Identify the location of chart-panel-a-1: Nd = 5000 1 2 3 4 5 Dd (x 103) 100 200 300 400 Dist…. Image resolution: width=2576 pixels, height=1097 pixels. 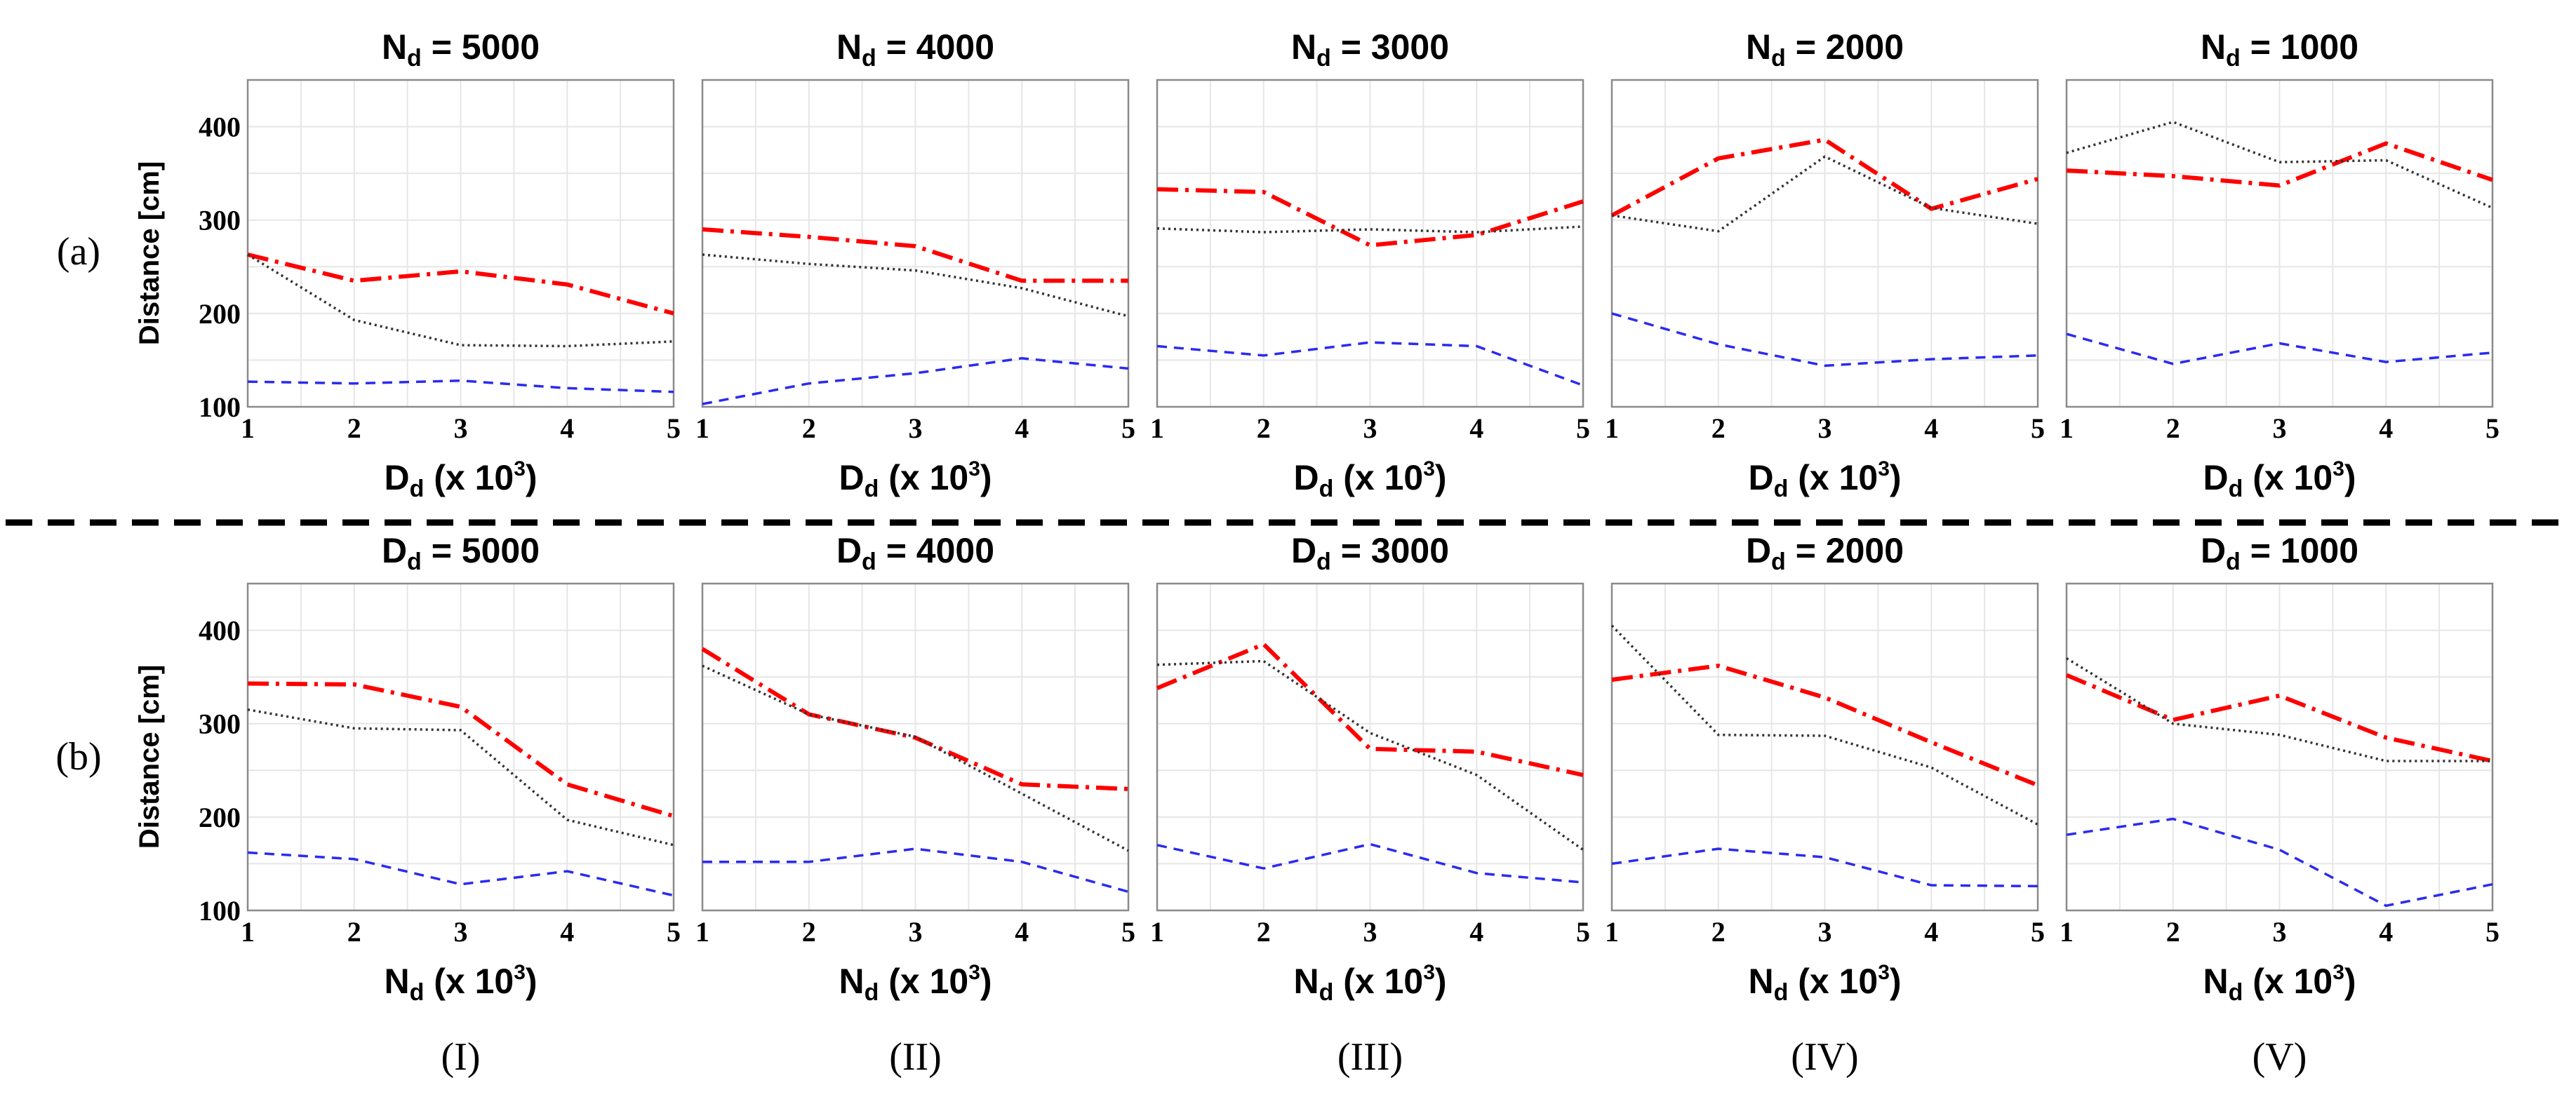
(407, 264).